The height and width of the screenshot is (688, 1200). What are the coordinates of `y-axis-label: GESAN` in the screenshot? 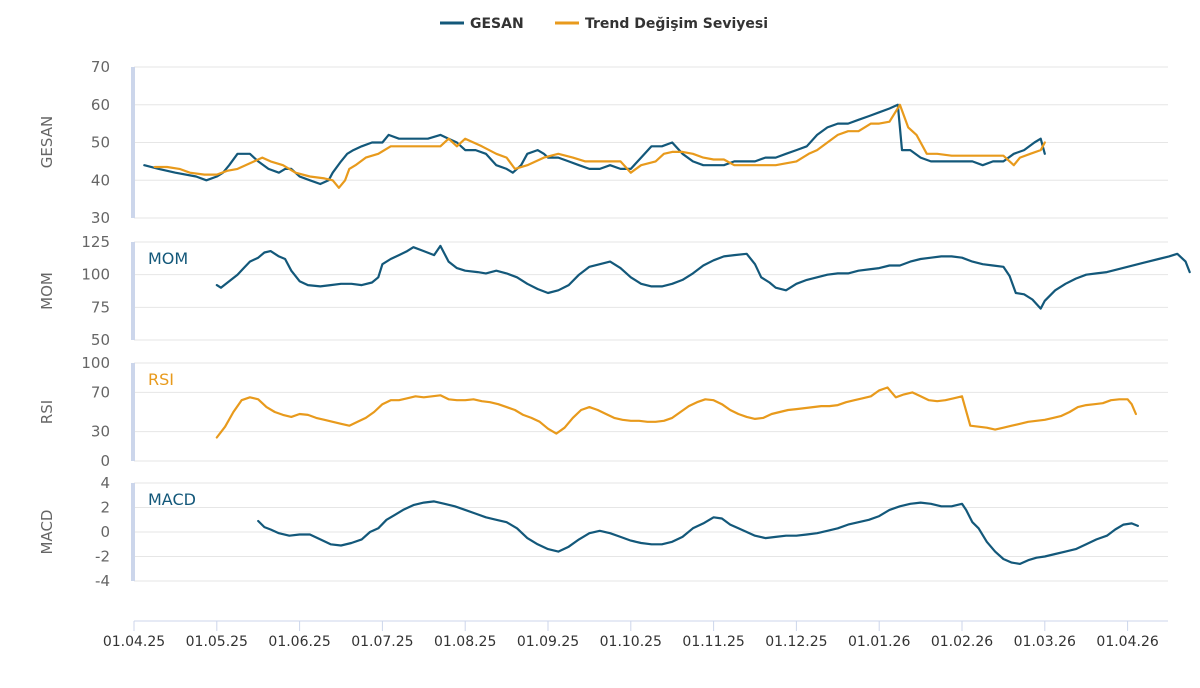 It's located at (47, 142).